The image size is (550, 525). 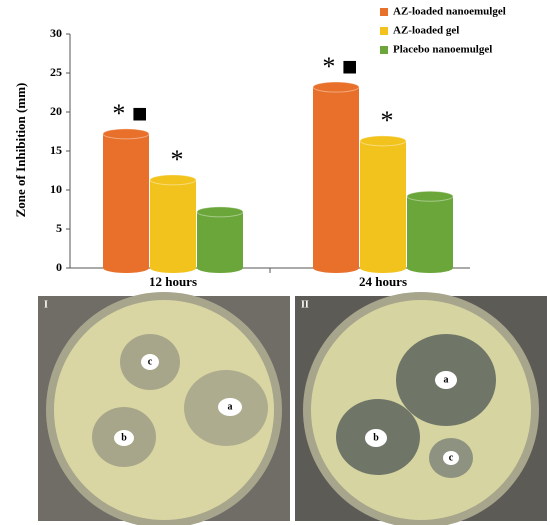 I want to click on legend-label: Placebo nanoemulgel, so click(x=442, y=50).